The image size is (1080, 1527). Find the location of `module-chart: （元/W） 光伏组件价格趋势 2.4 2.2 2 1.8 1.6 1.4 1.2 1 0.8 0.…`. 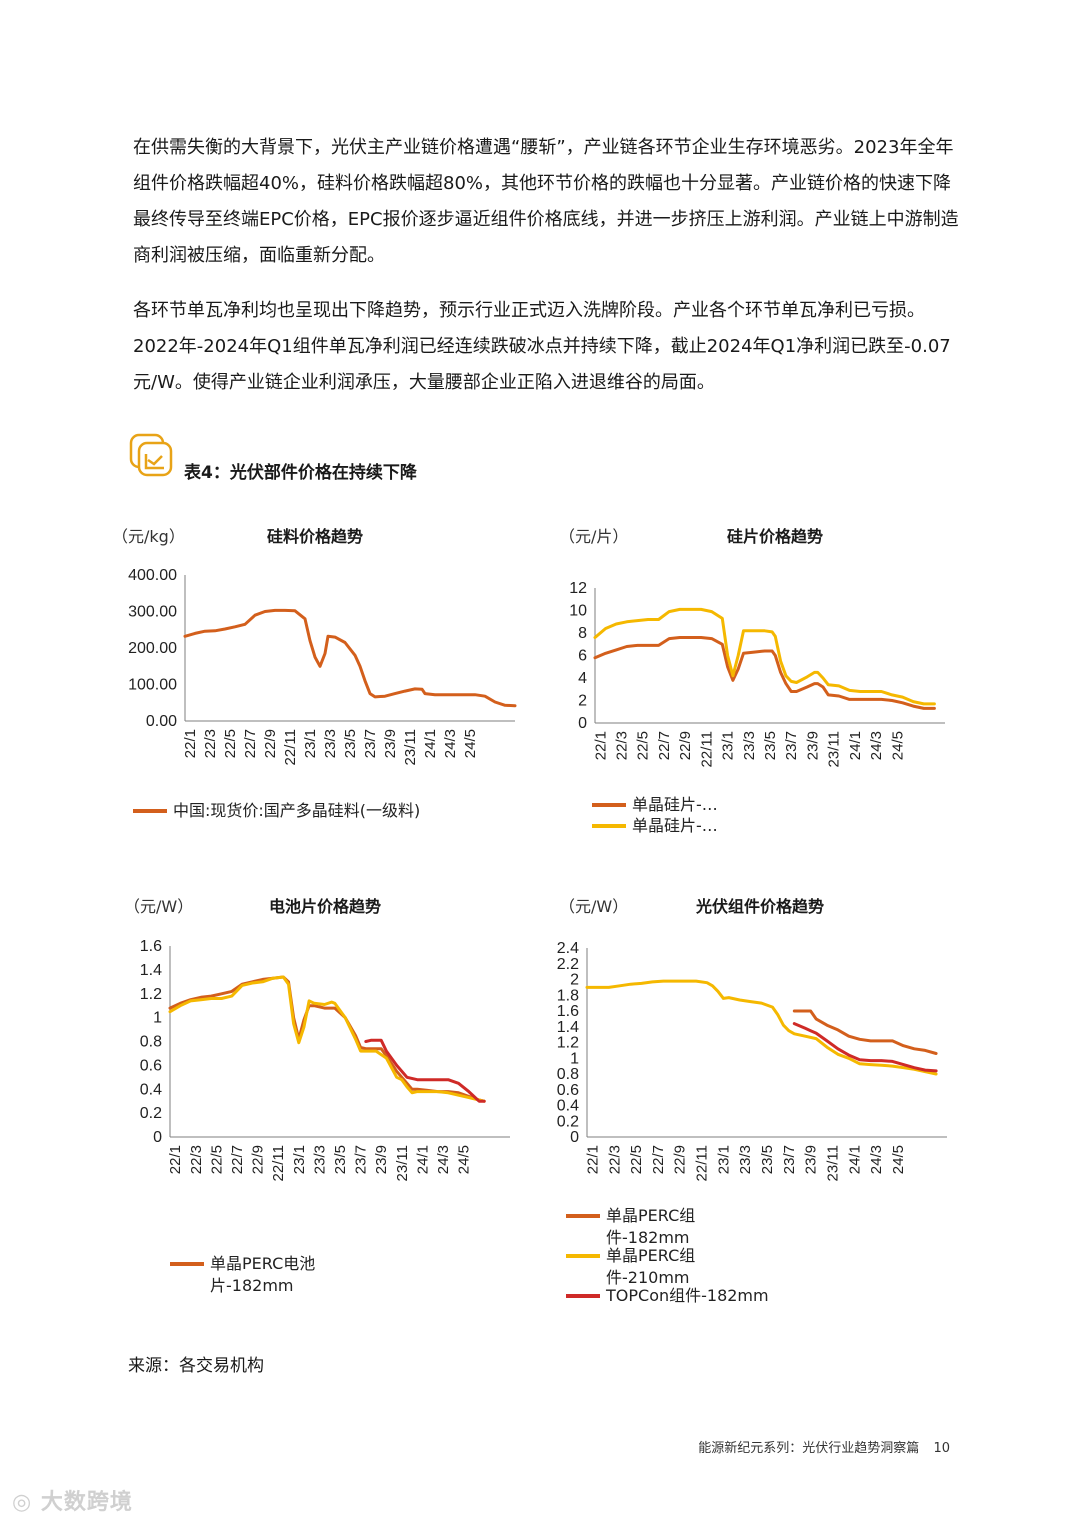

module-chart: （元/W） 光伏组件价格趋势 2.4 2.2 2 1.8 1.6 1.4 1.2 1 0.8 0.… is located at coordinates (760, 1100).